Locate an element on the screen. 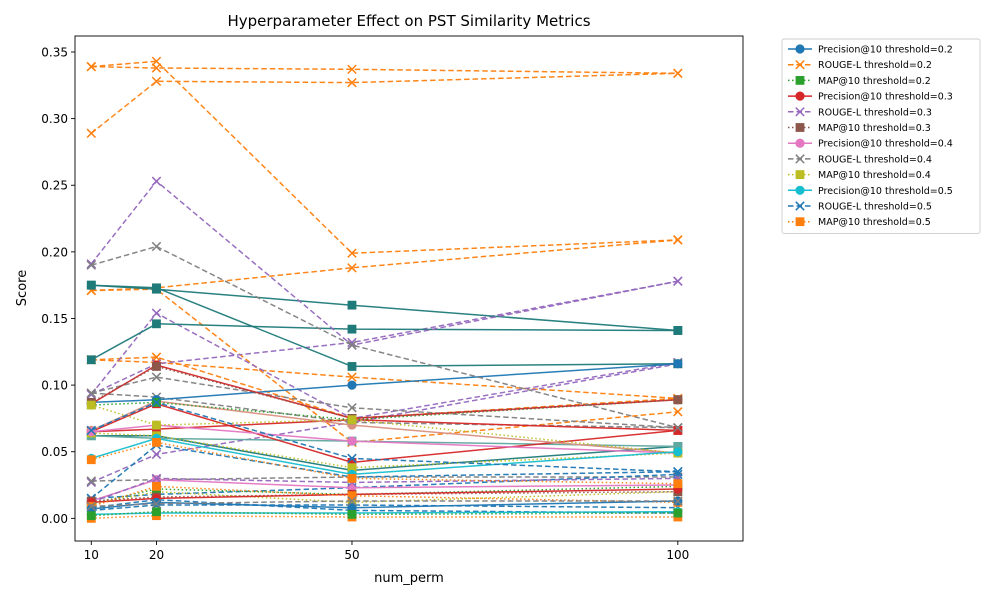 The height and width of the screenshot is (604, 1000). legend-label: Precision@10 threshold=0.4 is located at coordinates (885, 144).